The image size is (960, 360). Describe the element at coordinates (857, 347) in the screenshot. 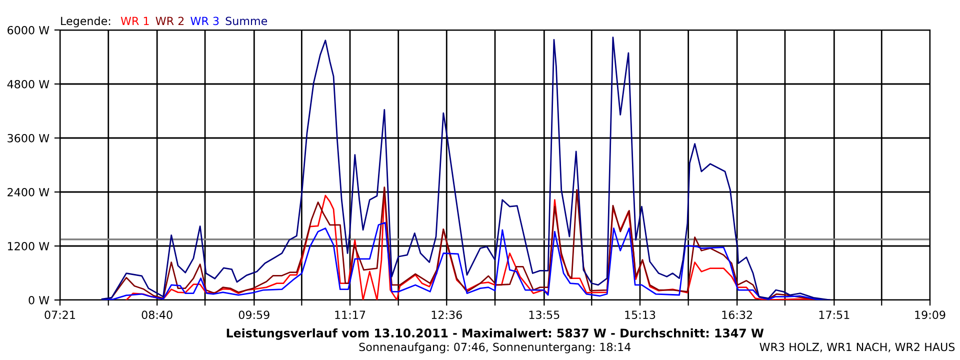

I see `text: WR3 HOLZ, WR1 NACH, WR2 HAUS` at that location.